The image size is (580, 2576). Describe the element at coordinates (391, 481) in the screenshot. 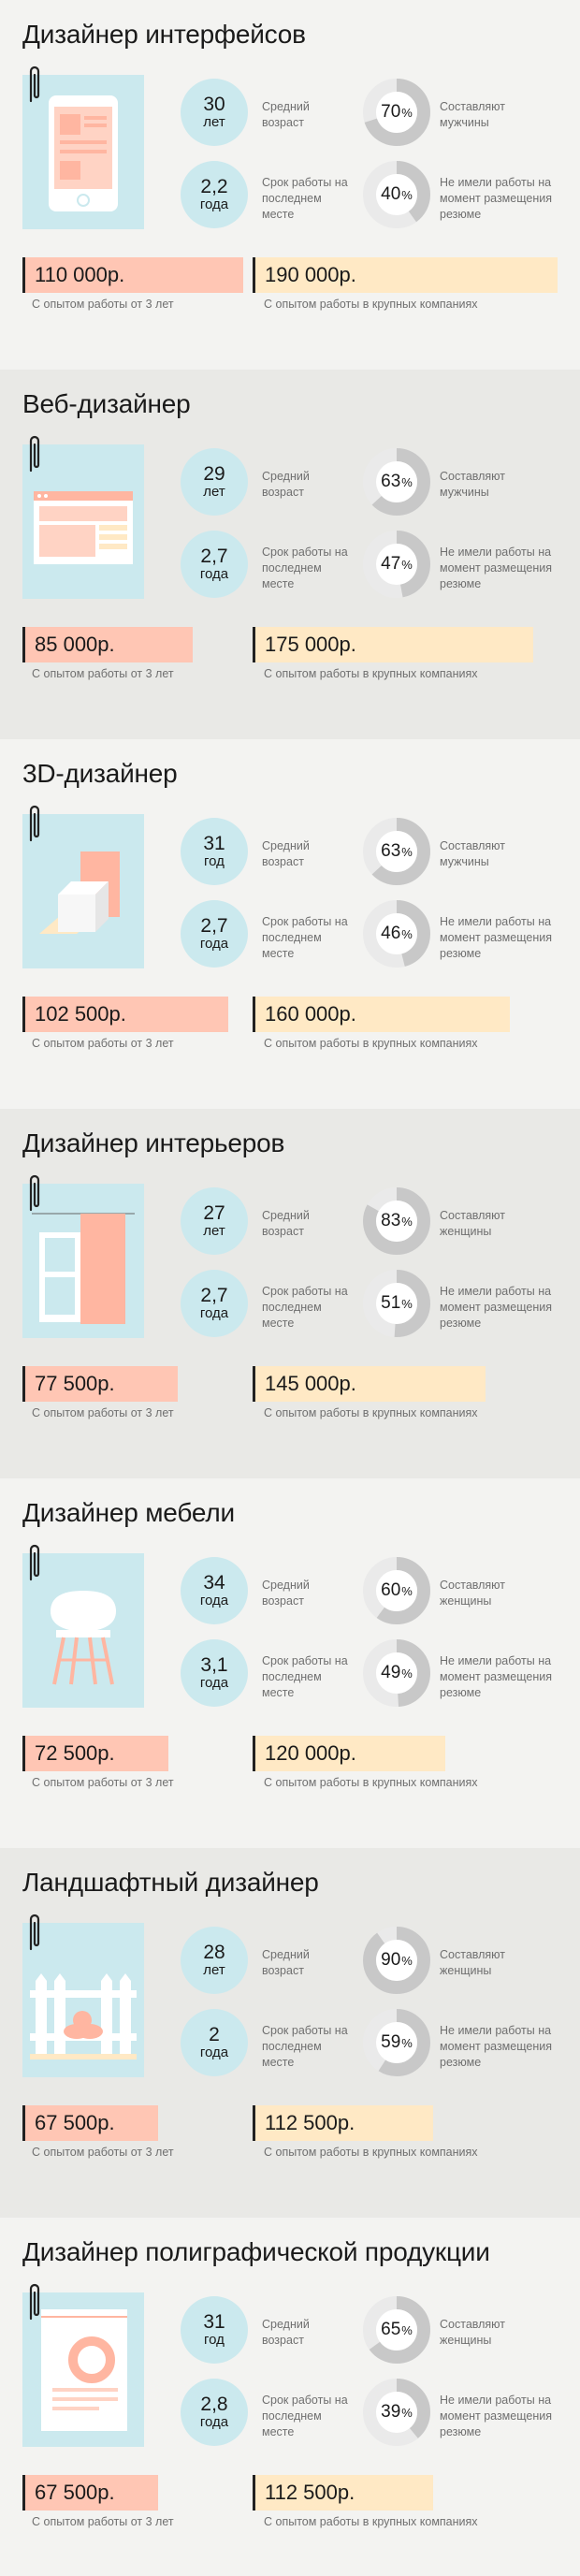

I see `gender-percent-value: 63` at that location.